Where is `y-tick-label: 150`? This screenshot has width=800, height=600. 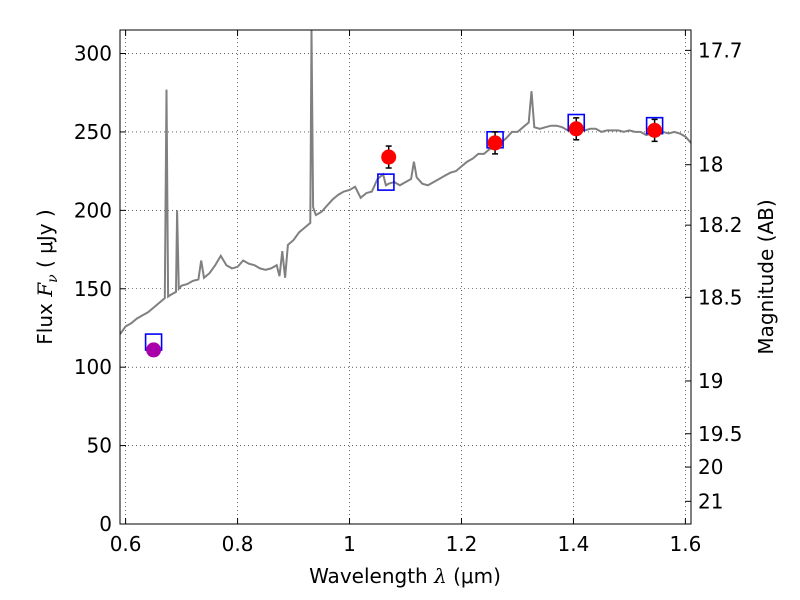
y-tick-label: 150 is located at coordinates (93, 289).